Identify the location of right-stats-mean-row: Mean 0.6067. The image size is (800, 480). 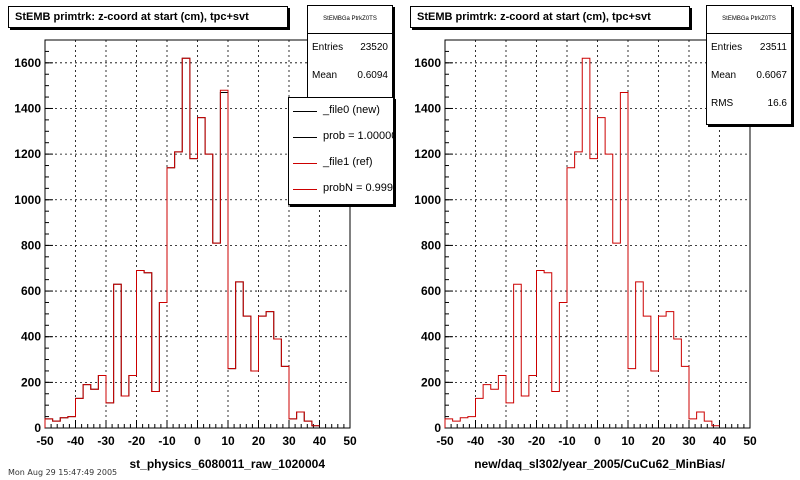
(749, 76).